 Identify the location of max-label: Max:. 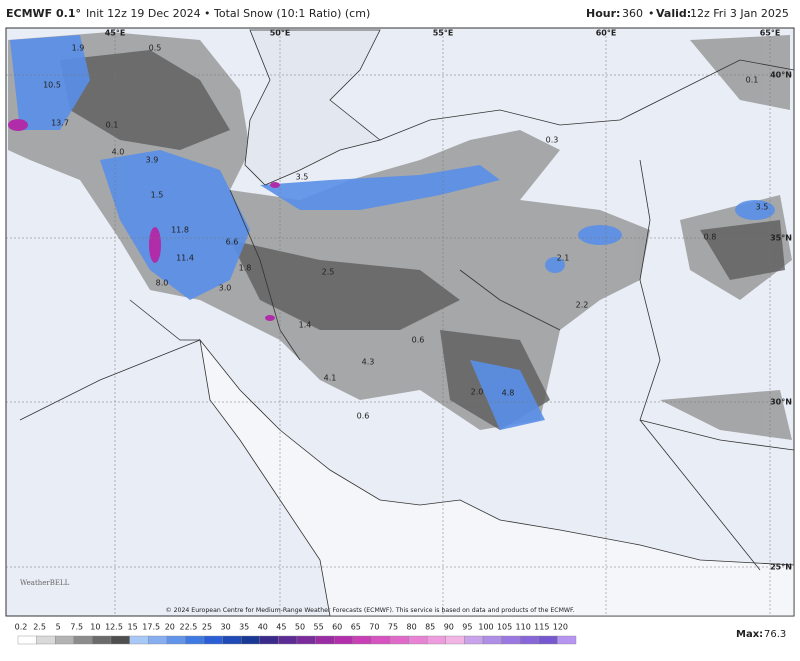
(749, 634).